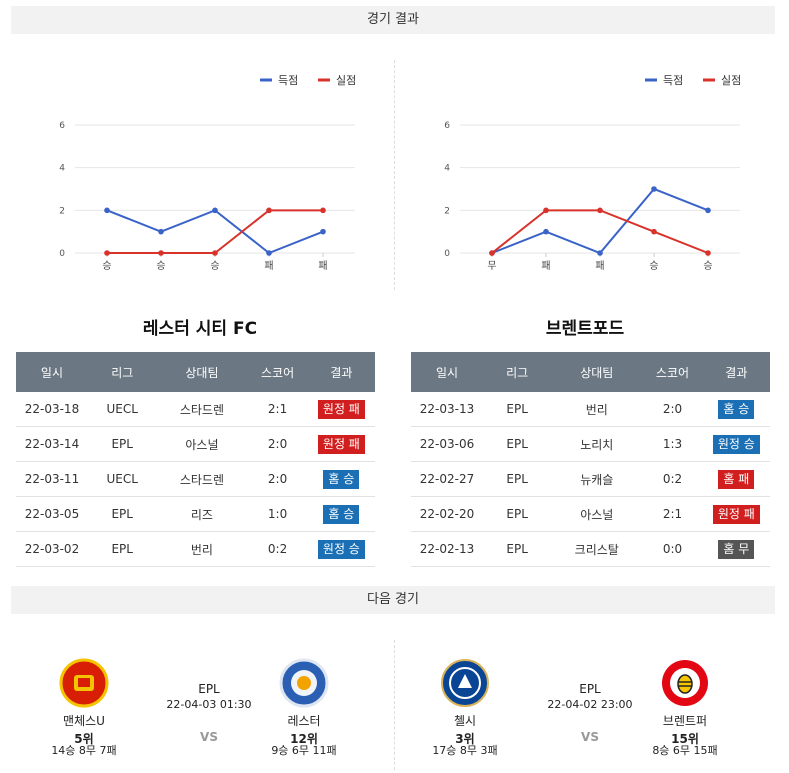 The height and width of the screenshot is (773, 789). Describe the element at coordinates (685, 683) in the screenshot. I see `brentford-crest-icon` at that location.